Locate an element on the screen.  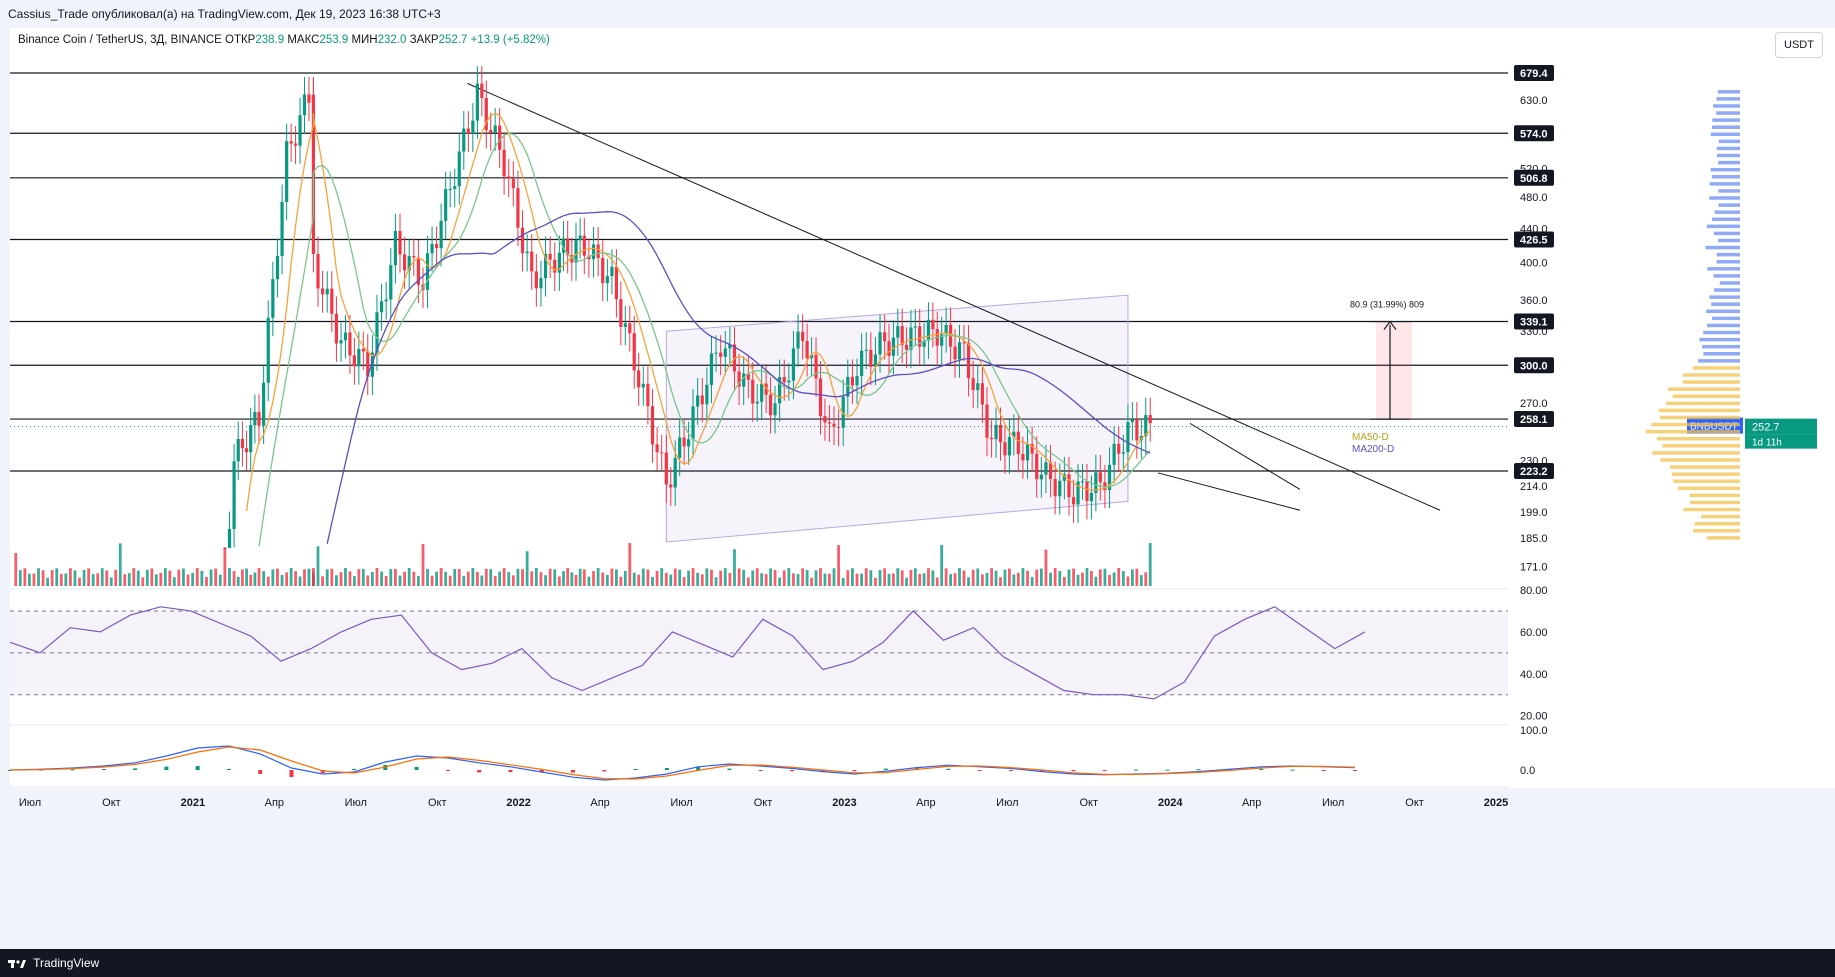
price-tick-label: 171.0 is located at coordinates (1534, 567).